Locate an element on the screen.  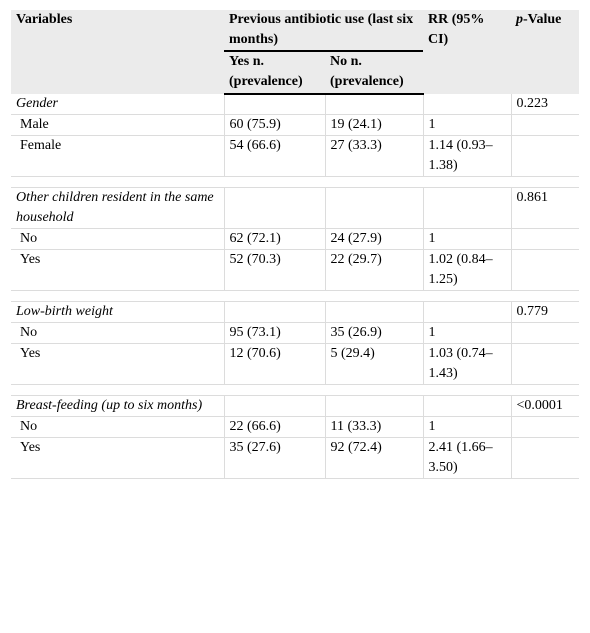
yes-cell: 95 (73.1) is located at coordinates (274, 333).